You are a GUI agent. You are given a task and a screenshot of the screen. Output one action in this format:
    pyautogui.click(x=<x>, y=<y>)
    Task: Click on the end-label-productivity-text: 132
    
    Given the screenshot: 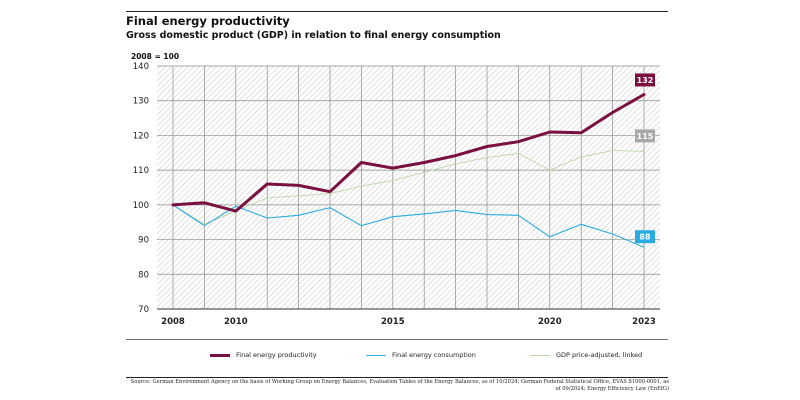 What is the action you would take?
    pyautogui.click(x=645, y=80)
    